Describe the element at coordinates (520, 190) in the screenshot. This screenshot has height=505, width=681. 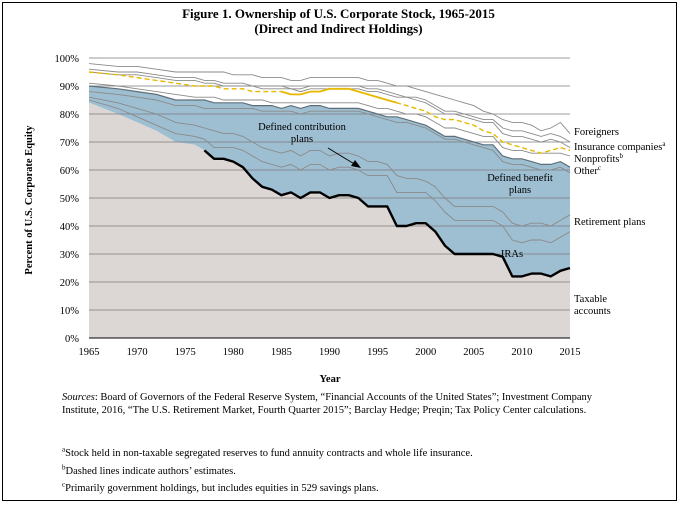
I see `label-db-2: plans` at that location.